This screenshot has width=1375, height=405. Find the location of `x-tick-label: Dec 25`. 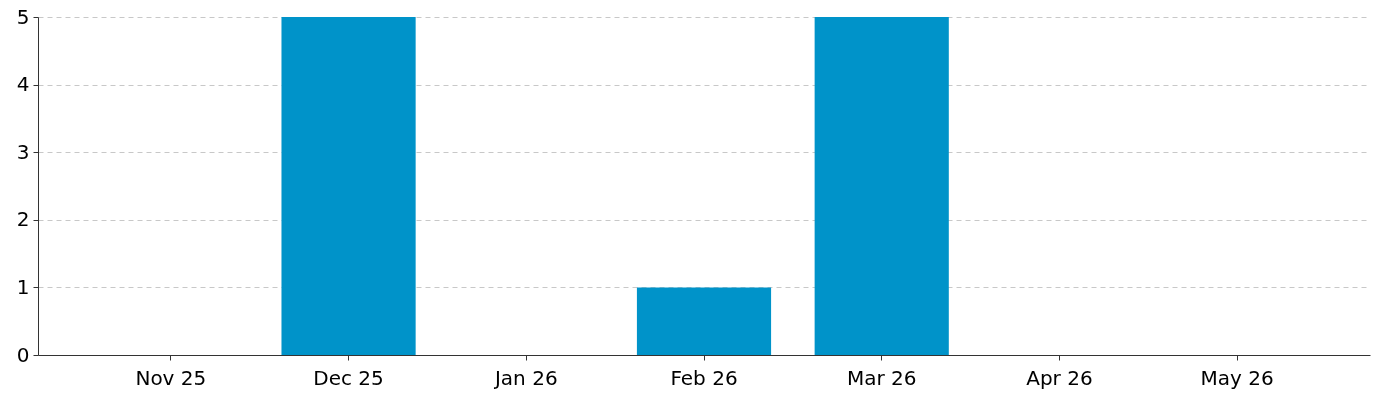

x-tick-label: Dec 25 is located at coordinates (348, 377).